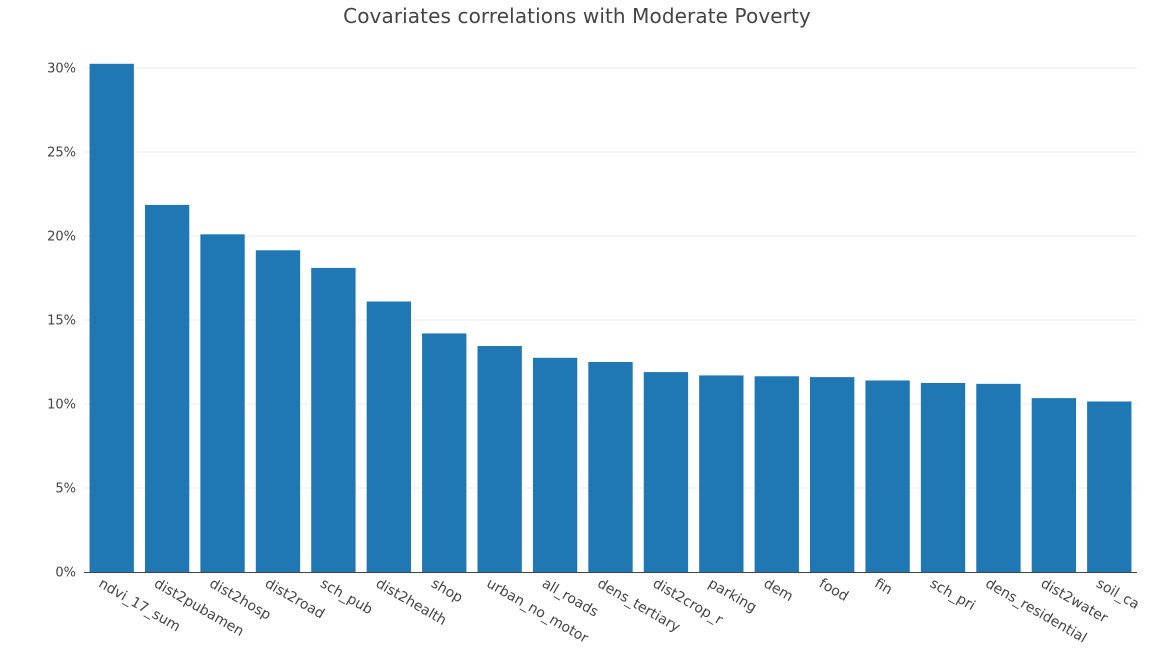 The image size is (1154, 666). I want to click on x-tick-label: dens_residential, so click(1035, 611).